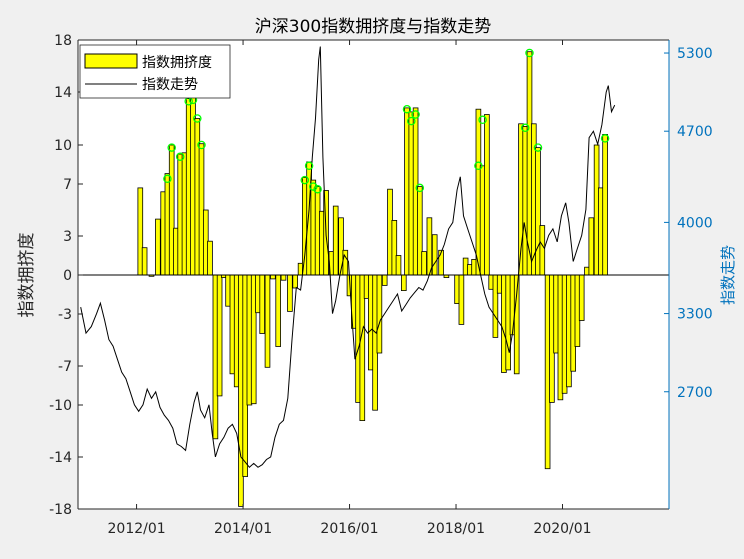  I want to click on y-left-tick-label: -3, so click(65, 315).